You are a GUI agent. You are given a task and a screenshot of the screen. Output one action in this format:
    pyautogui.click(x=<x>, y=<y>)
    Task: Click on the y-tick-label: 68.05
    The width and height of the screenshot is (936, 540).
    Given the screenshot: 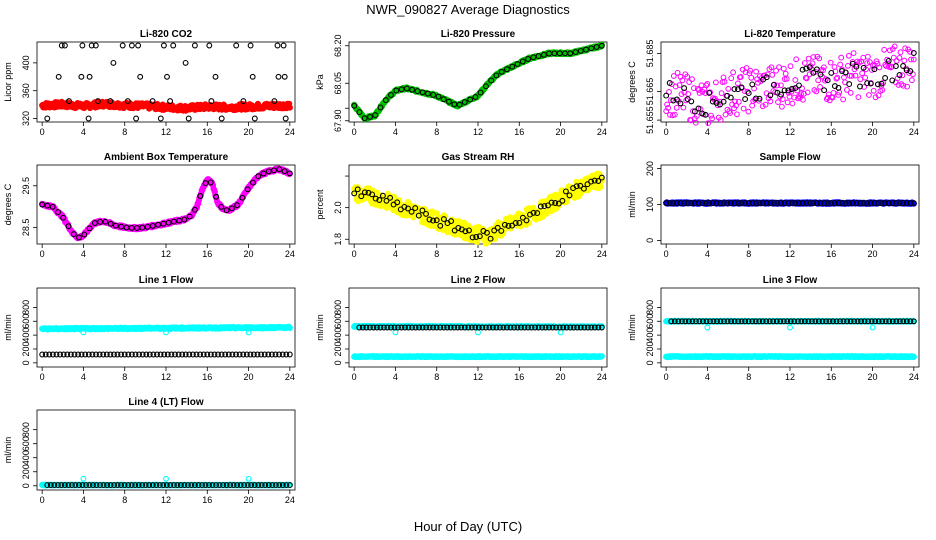 What is the action you would take?
    pyautogui.click(x=338, y=83)
    